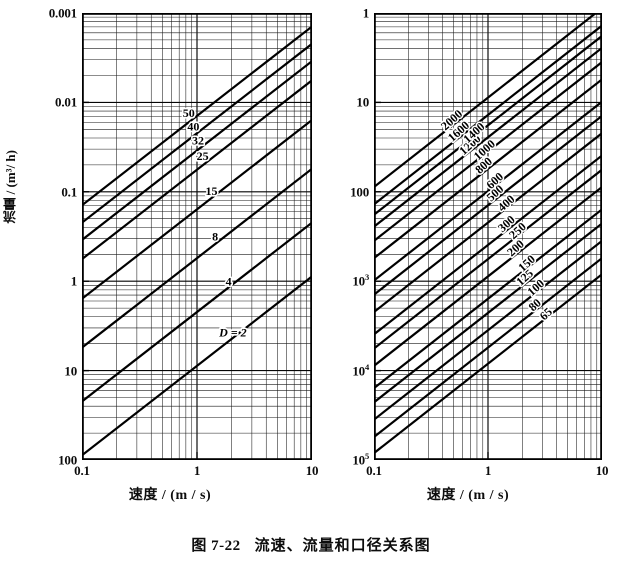 The height and width of the screenshot is (566, 622). What do you see at coordinates (10, 187) in the screenshot?
I see `left-y-axis-title: 流量 / (m³/ h)` at bounding box center [10, 187].